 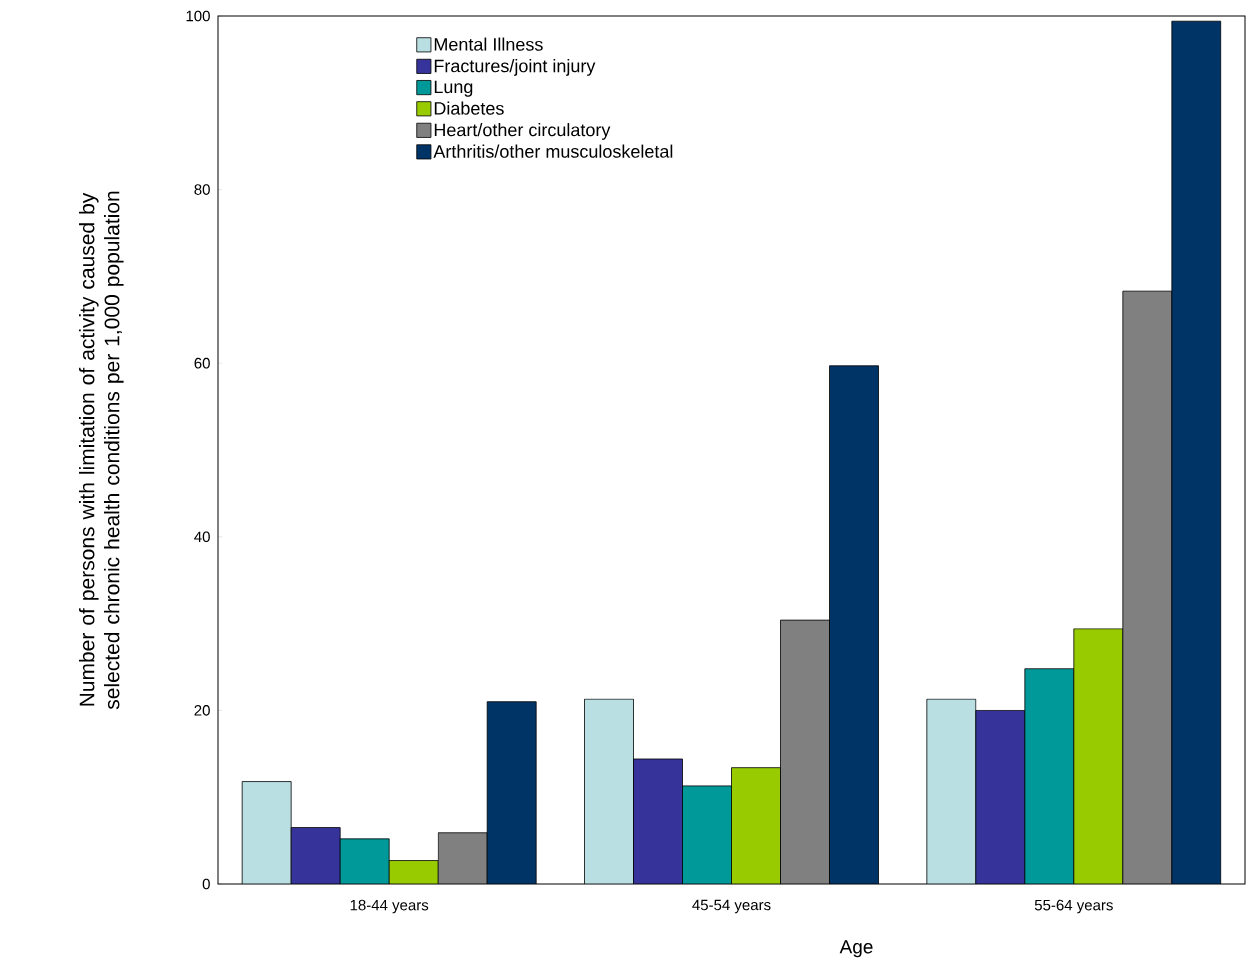 I want to click on y-tick-label: 0, so click(x=206, y=884).